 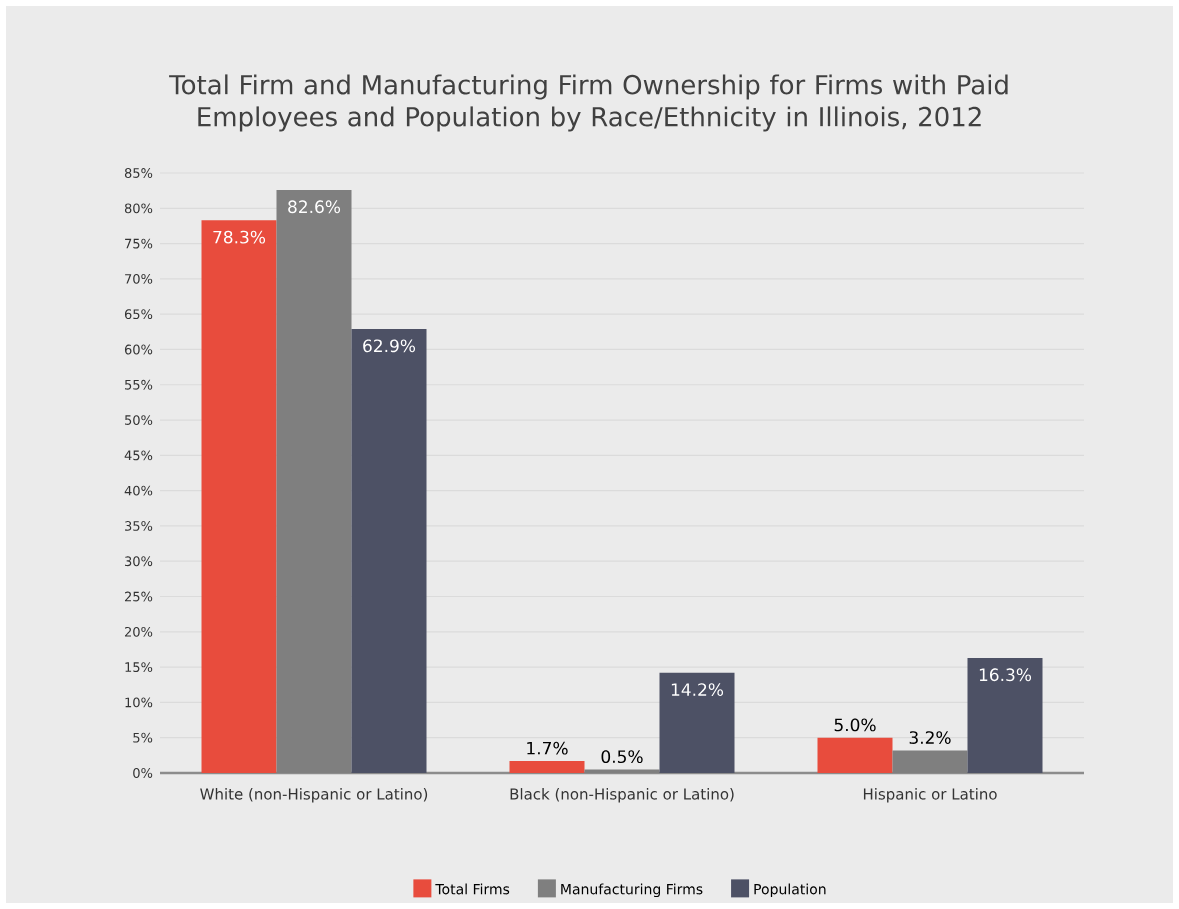 I want to click on y-tick-label: 40%, so click(x=138, y=490).